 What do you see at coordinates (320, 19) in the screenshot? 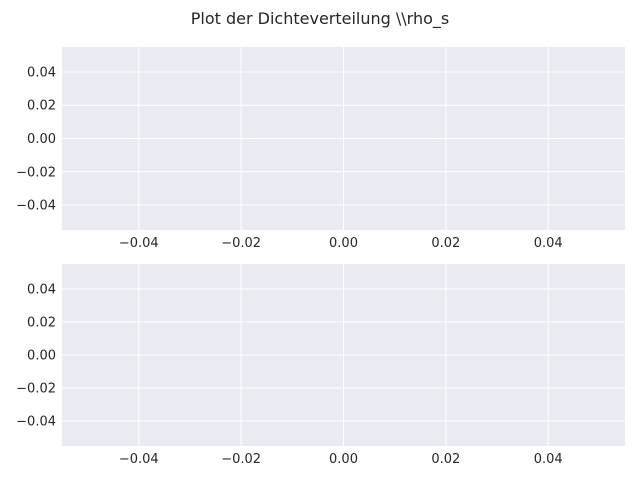
I see `figure-title: Plot der Dichteverteilung \\rho_s` at bounding box center [320, 19].